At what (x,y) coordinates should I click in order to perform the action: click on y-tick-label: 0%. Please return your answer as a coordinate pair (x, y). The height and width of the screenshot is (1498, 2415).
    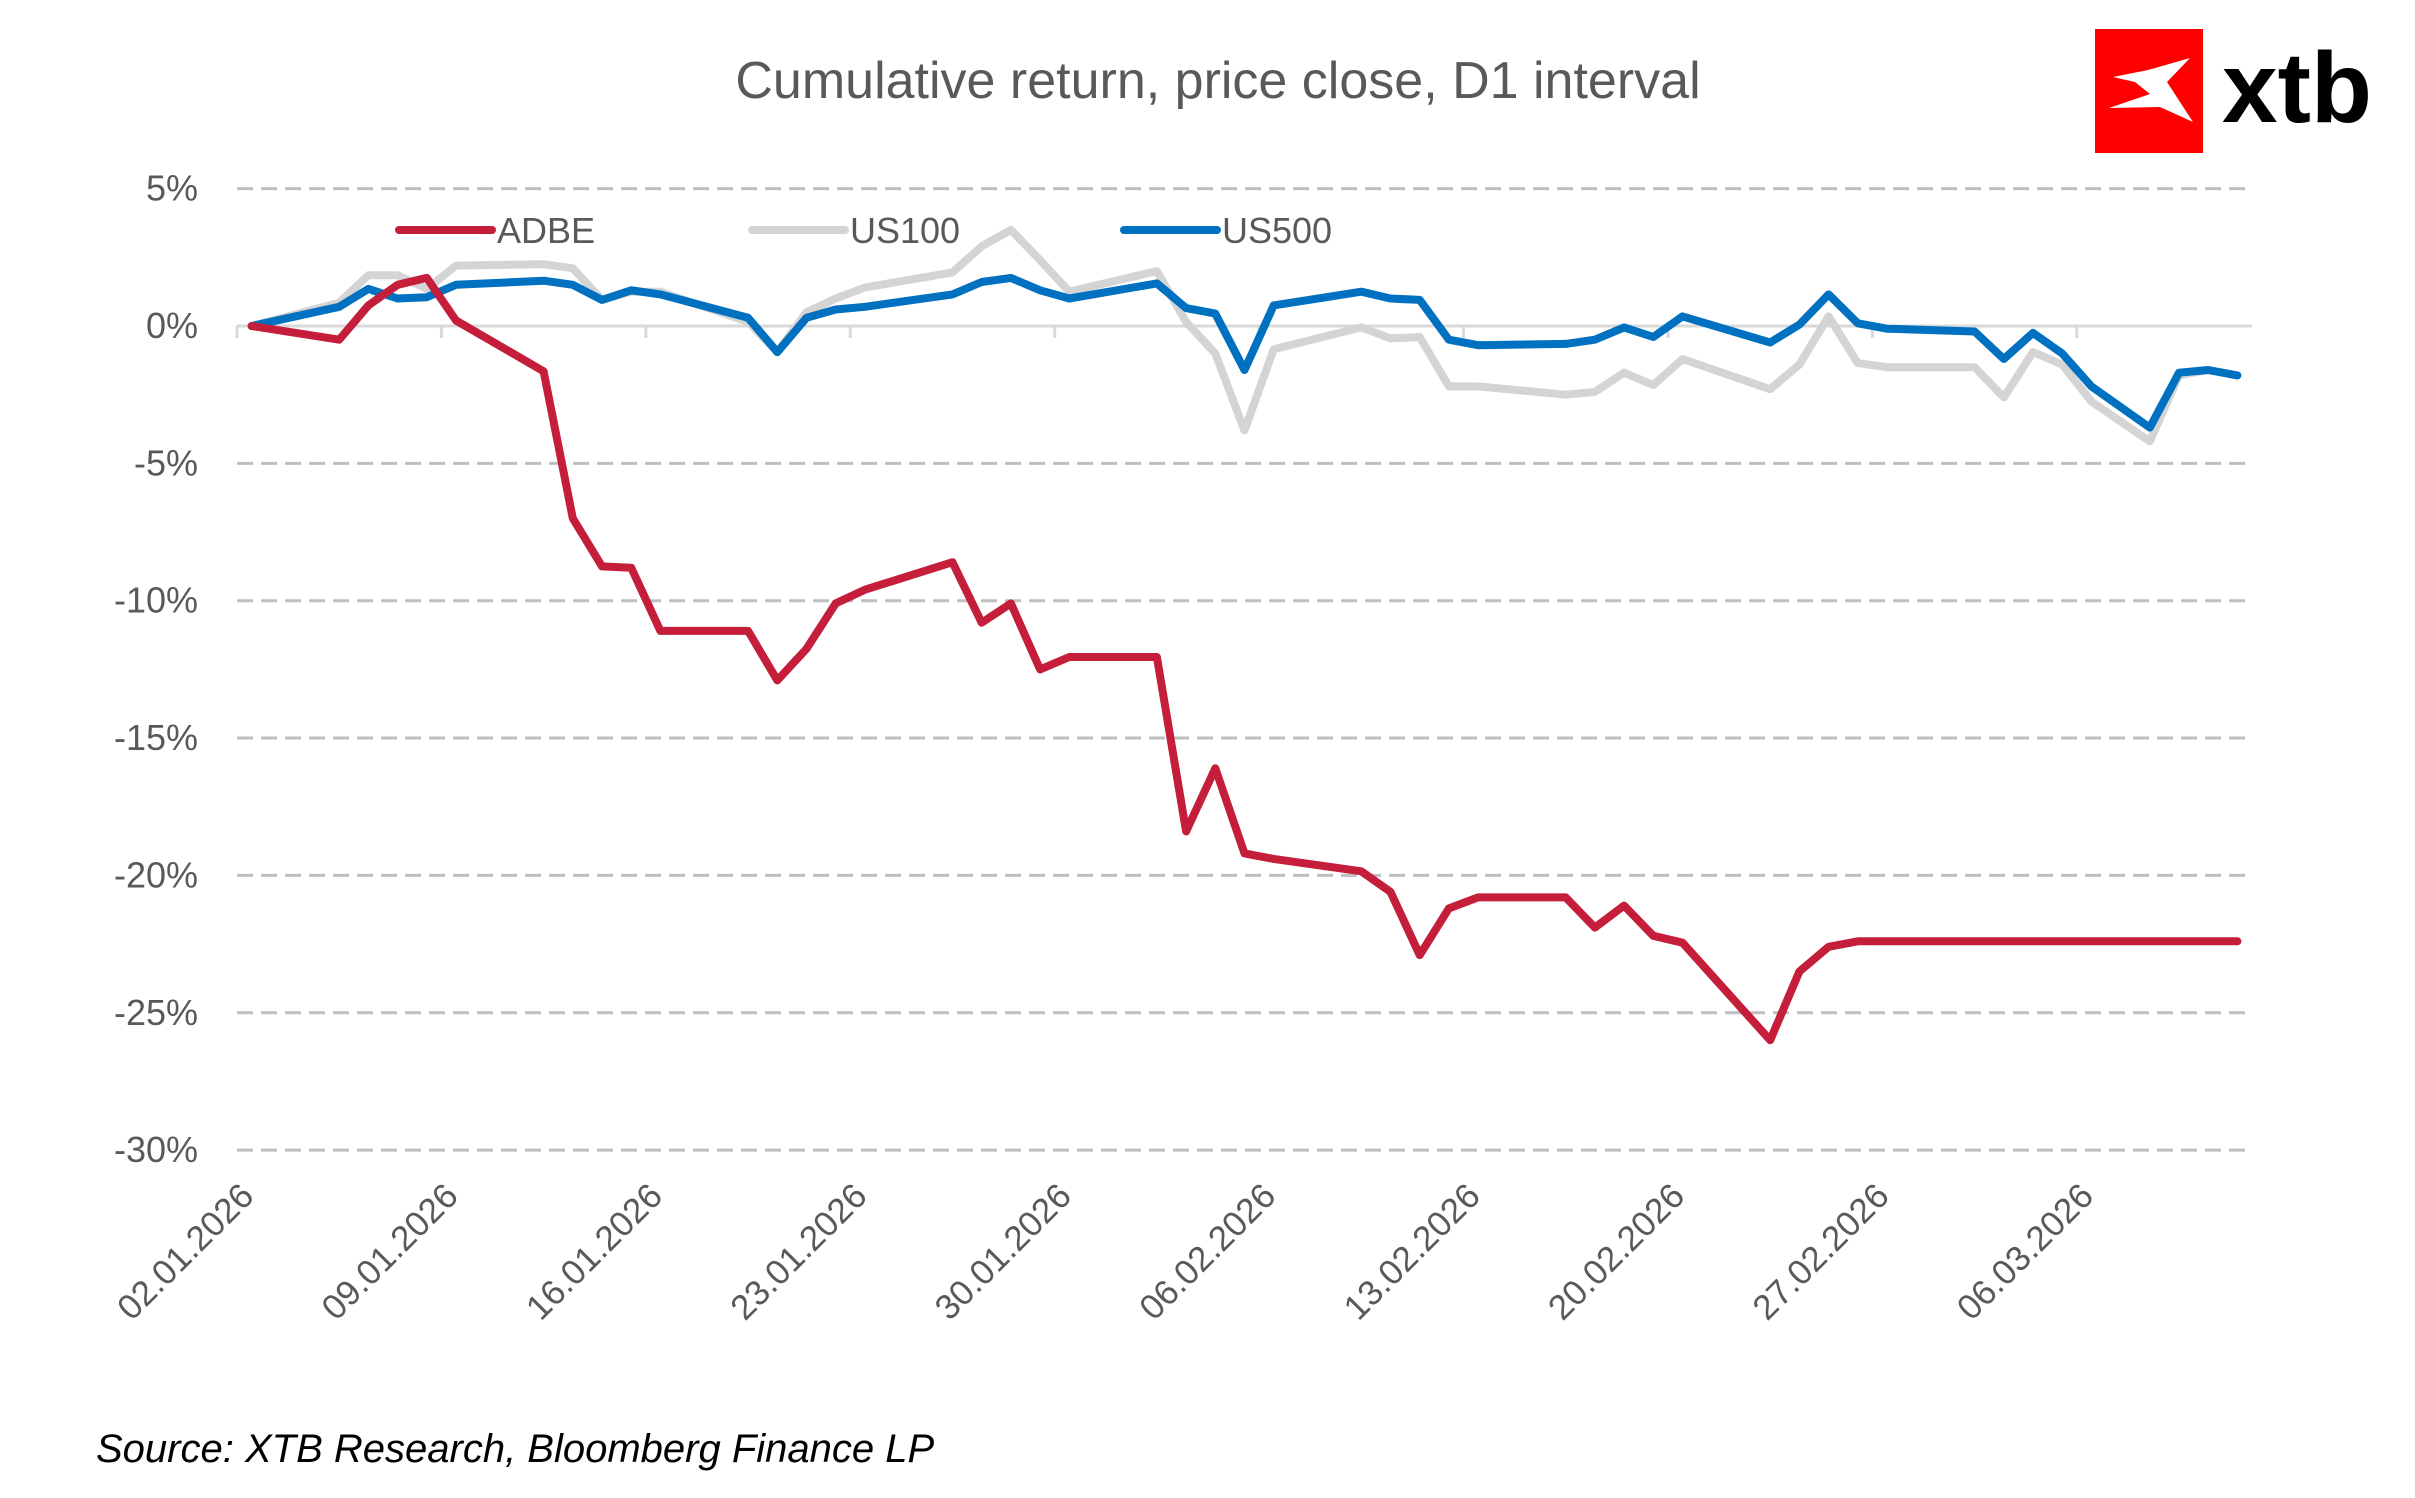
    Looking at the image, I should click on (172, 325).